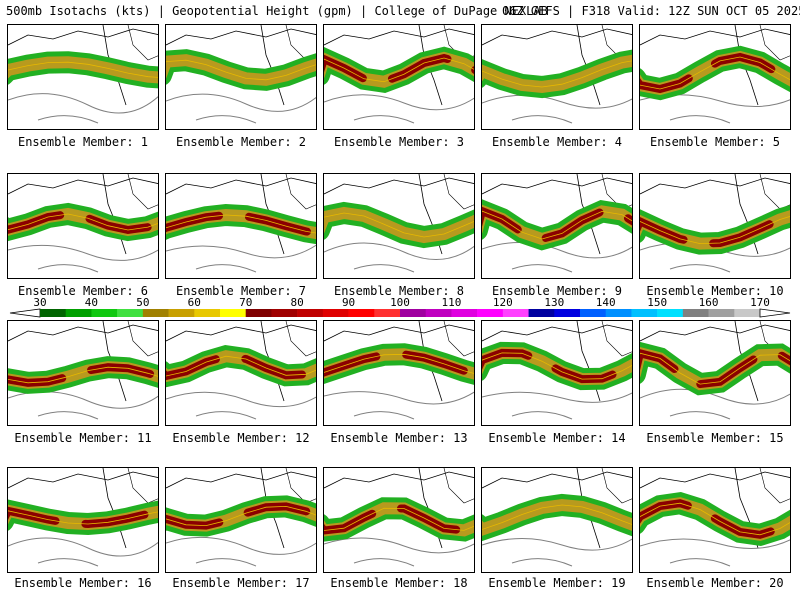 The width and height of the screenshot is (800, 600). I want to click on ensemble-member-label: Ensemble Member: 2, so click(241, 142).